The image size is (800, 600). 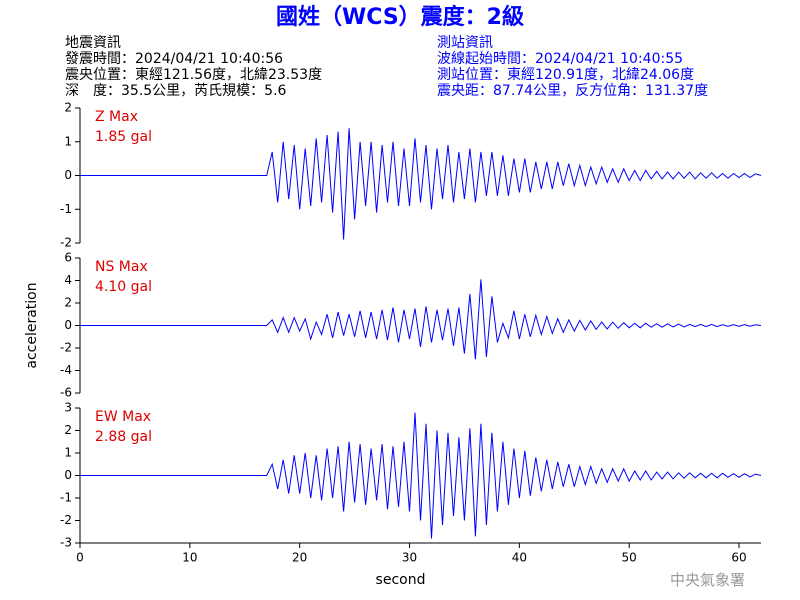 What do you see at coordinates (68, 280) in the screenshot?
I see `y-tick-label: 4` at bounding box center [68, 280].